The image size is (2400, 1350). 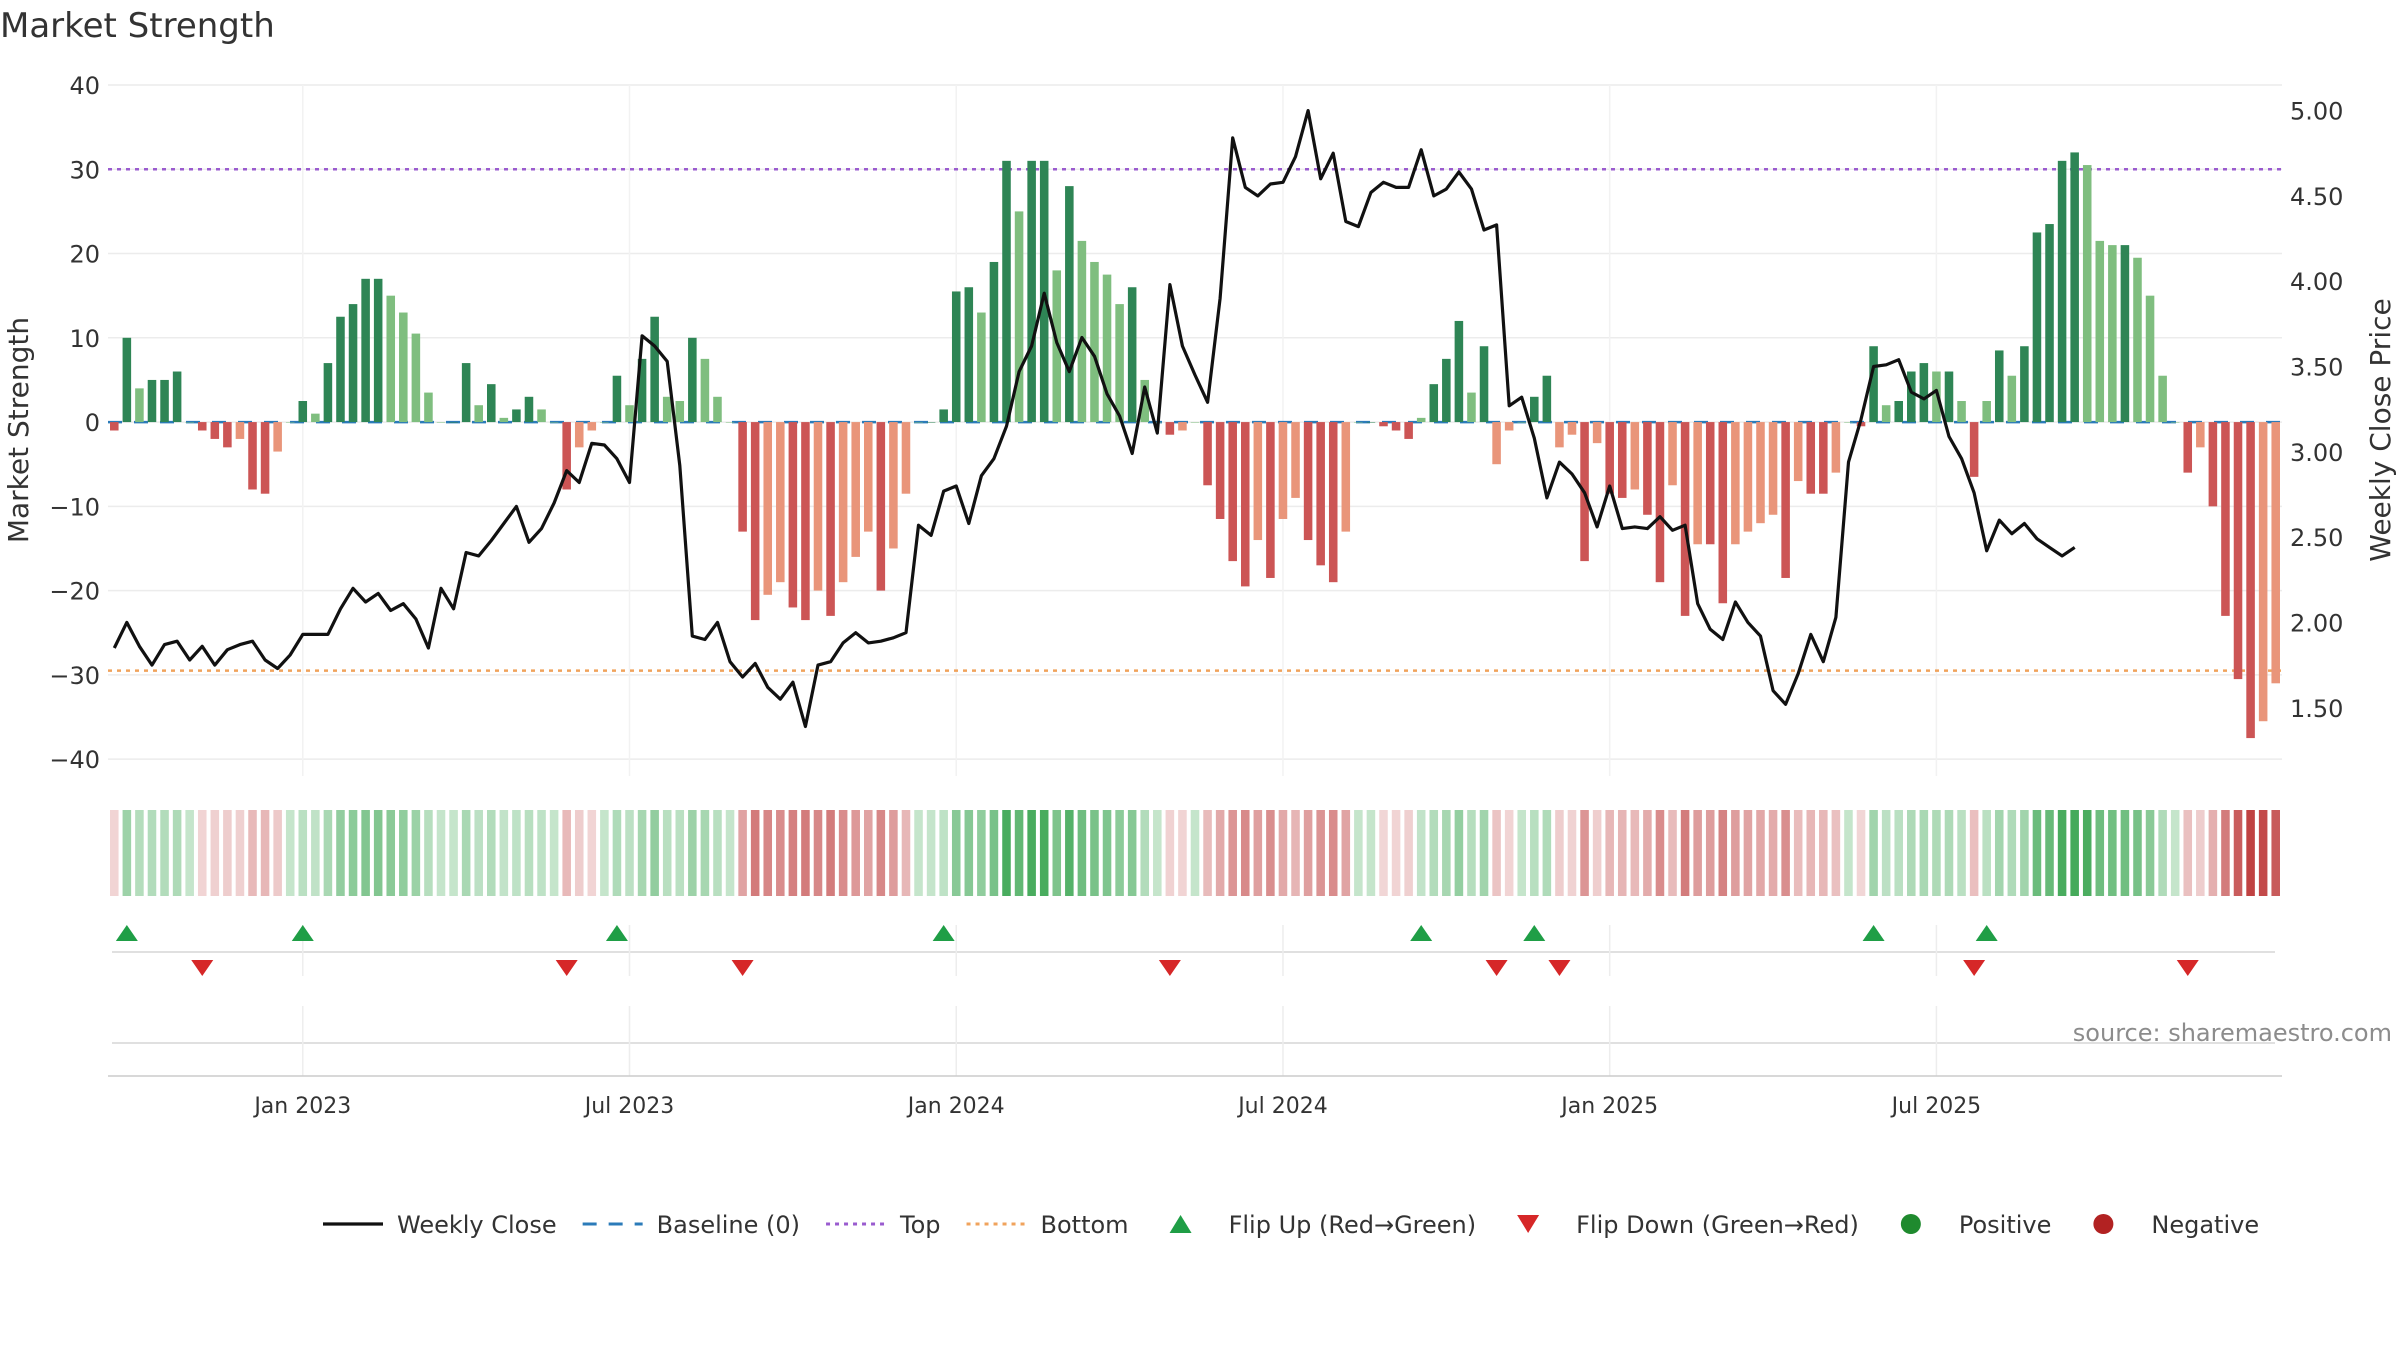 I want to click on legend-label: Positive, so click(x=2005, y=1225).